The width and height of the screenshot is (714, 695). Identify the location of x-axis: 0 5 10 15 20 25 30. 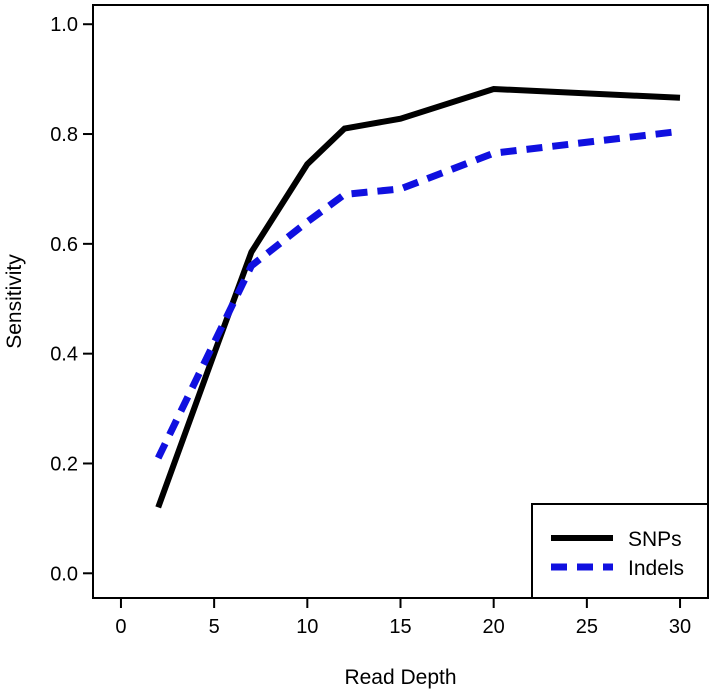
(403, 618).